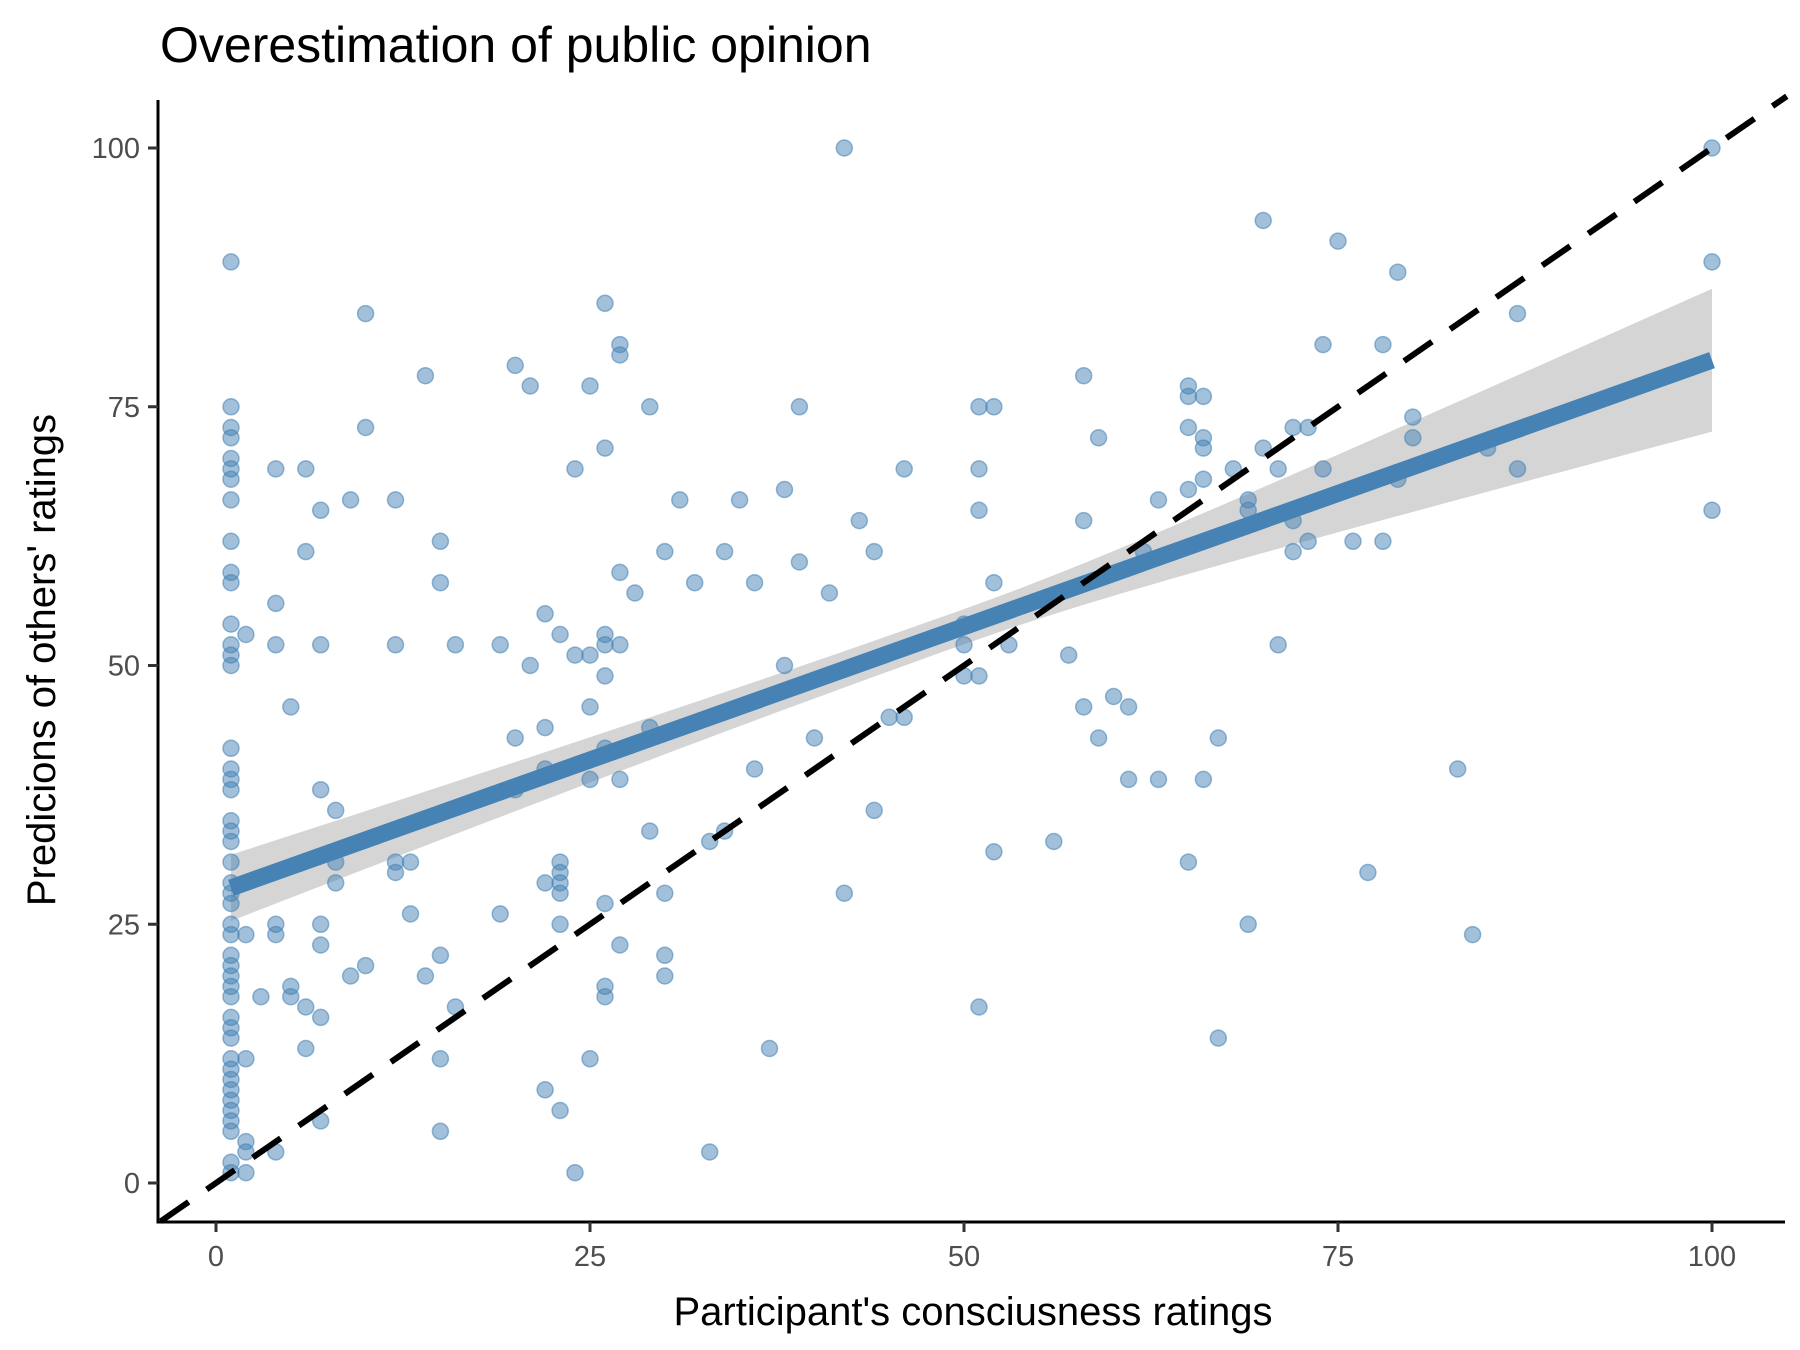  Describe the element at coordinates (124, 925) in the screenshot. I see `y-tick-label: 25` at that location.